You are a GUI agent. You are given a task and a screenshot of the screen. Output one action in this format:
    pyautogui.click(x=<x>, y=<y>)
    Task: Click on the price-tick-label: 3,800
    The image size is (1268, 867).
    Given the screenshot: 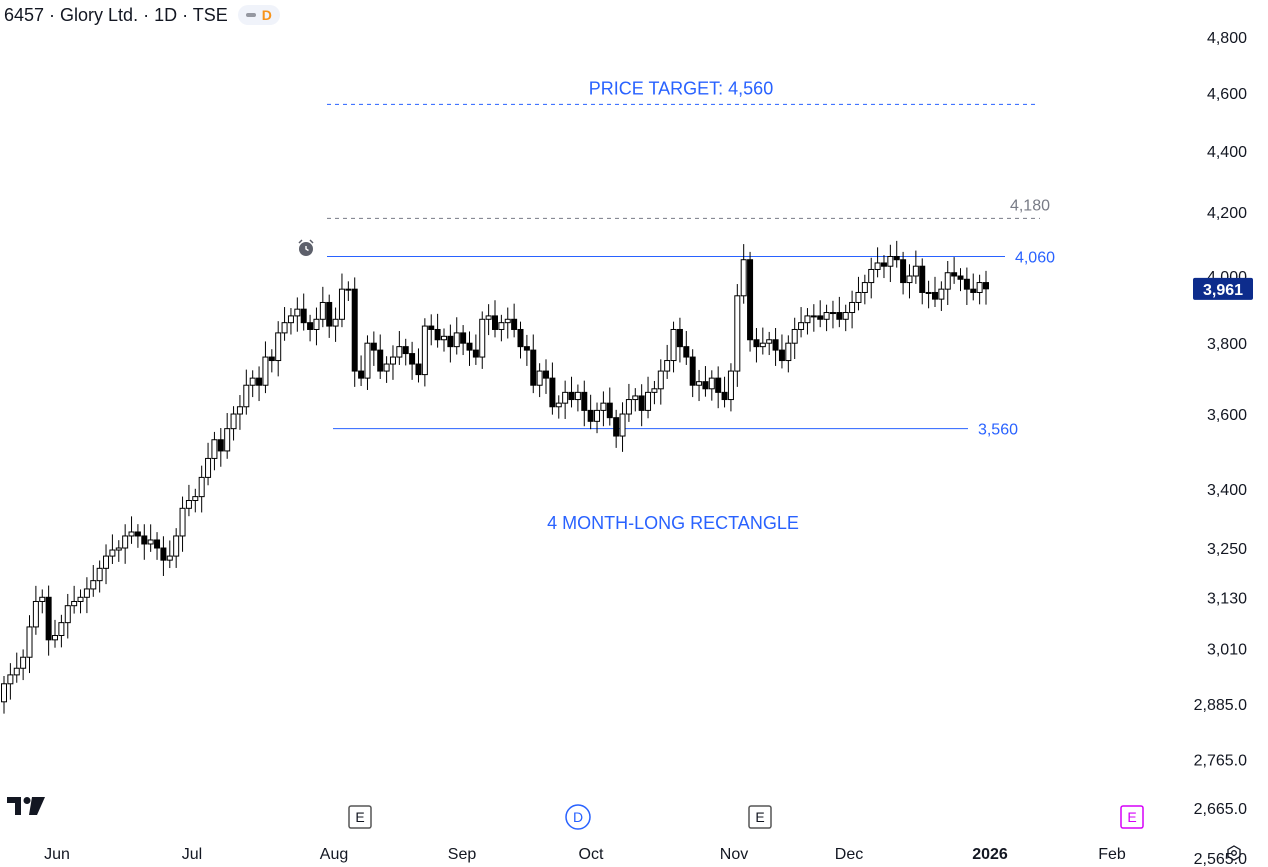 What is the action you would take?
    pyautogui.click(x=1227, y=344)
    